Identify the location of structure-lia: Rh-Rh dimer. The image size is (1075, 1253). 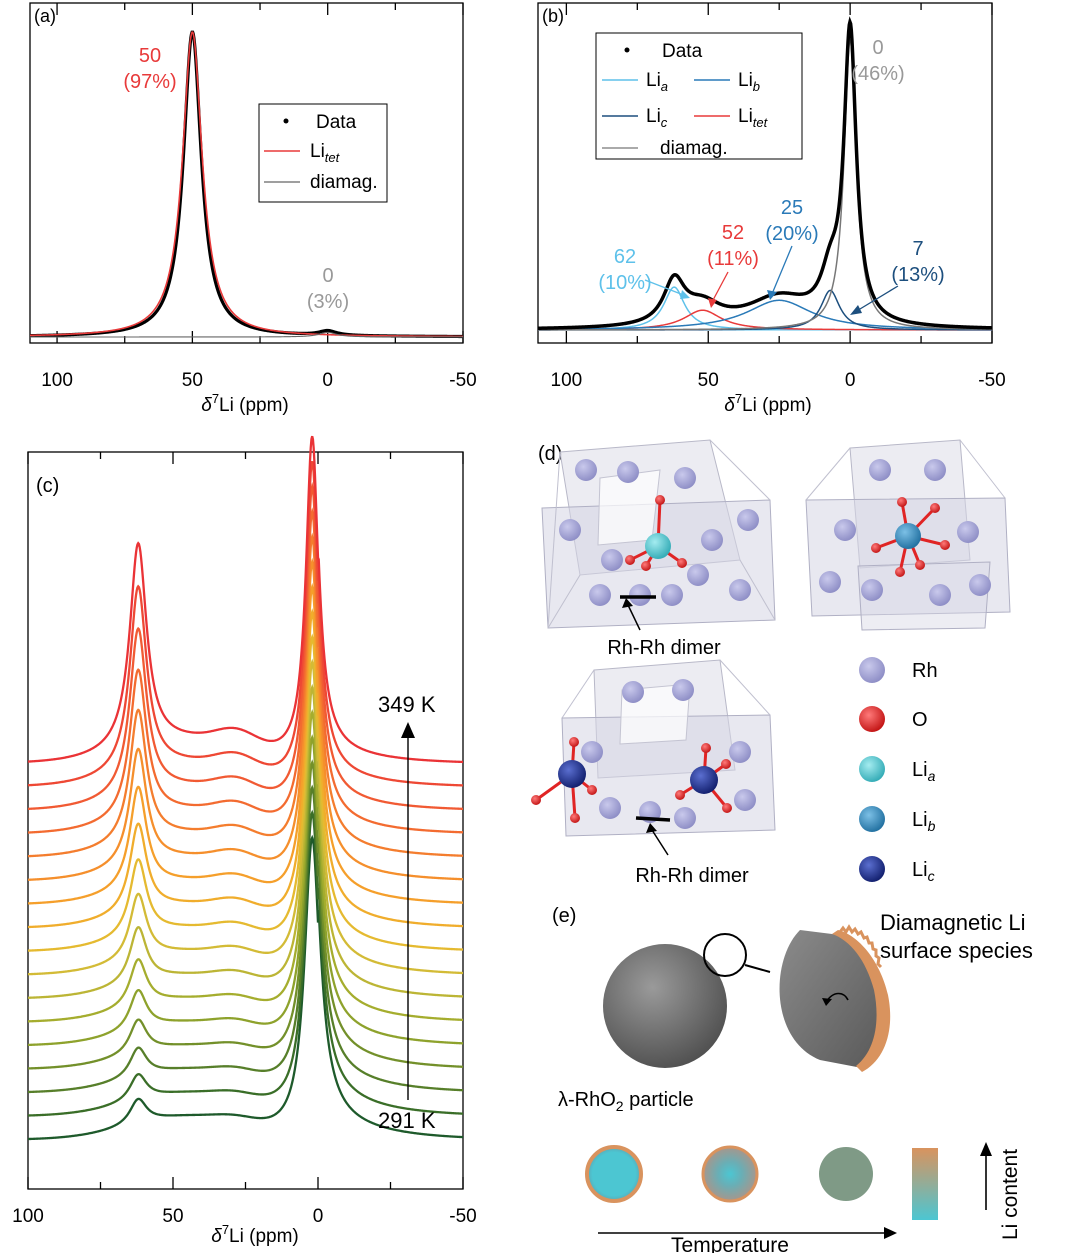
(658, 549).